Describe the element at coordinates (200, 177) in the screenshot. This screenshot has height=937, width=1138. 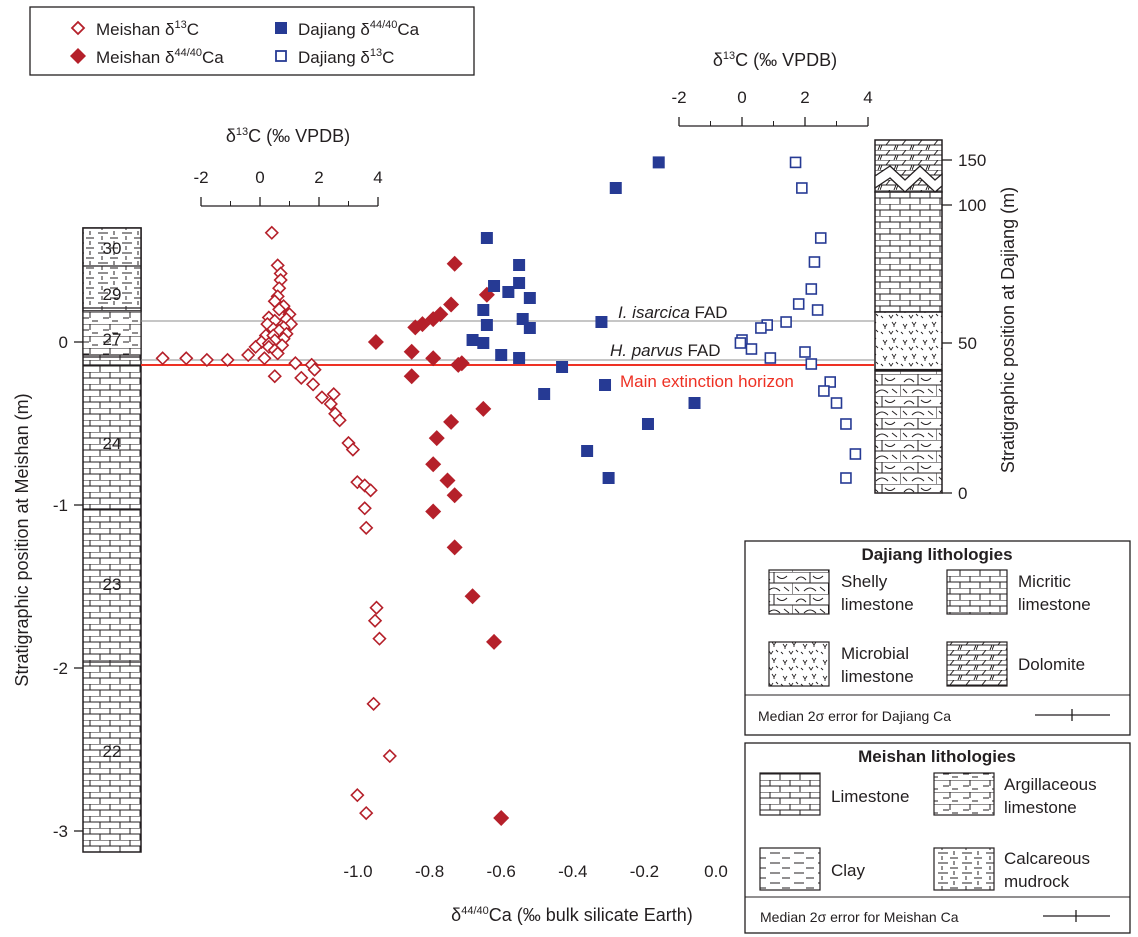
I see `d13c-tick-label: -2` at that location.